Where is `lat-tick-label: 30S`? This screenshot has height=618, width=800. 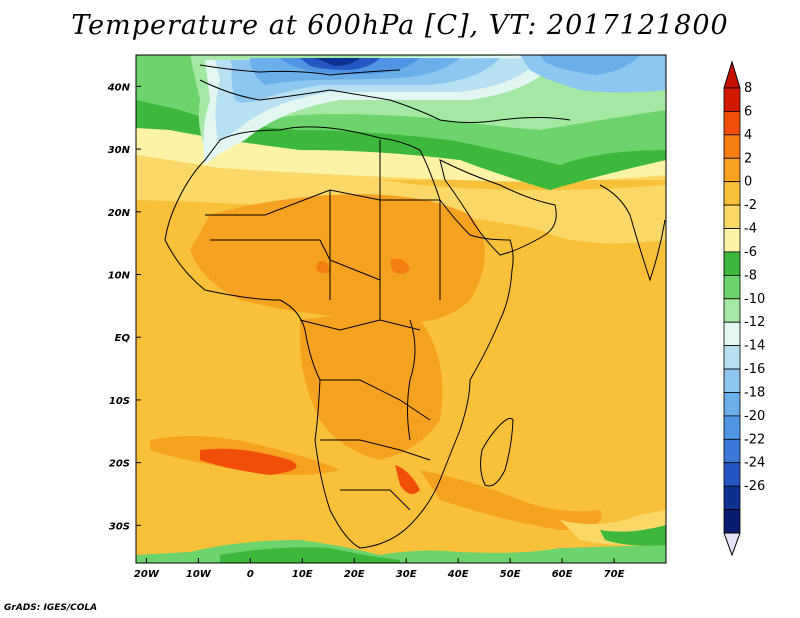
lat-tick-label: 30S is located at coordinates (119, 526).